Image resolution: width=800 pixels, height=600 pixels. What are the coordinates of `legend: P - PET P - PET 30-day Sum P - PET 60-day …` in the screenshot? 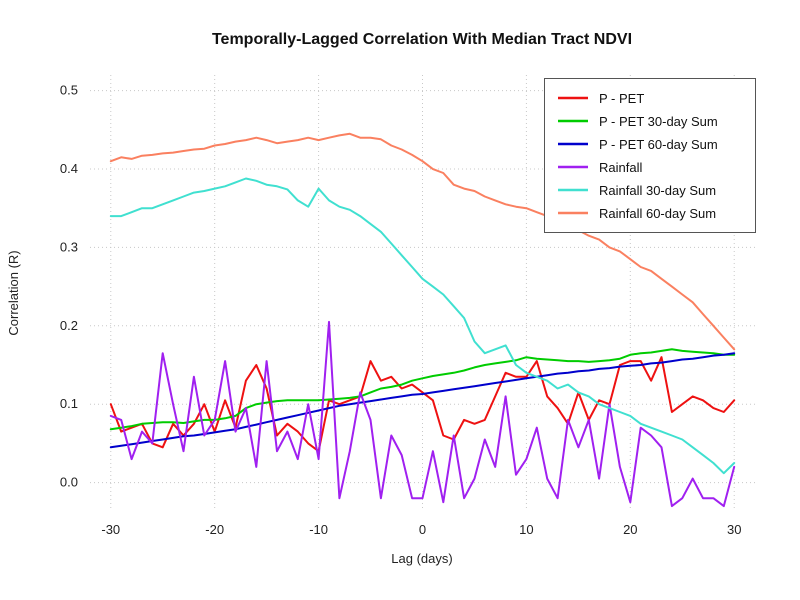 It's located at (650, 155).